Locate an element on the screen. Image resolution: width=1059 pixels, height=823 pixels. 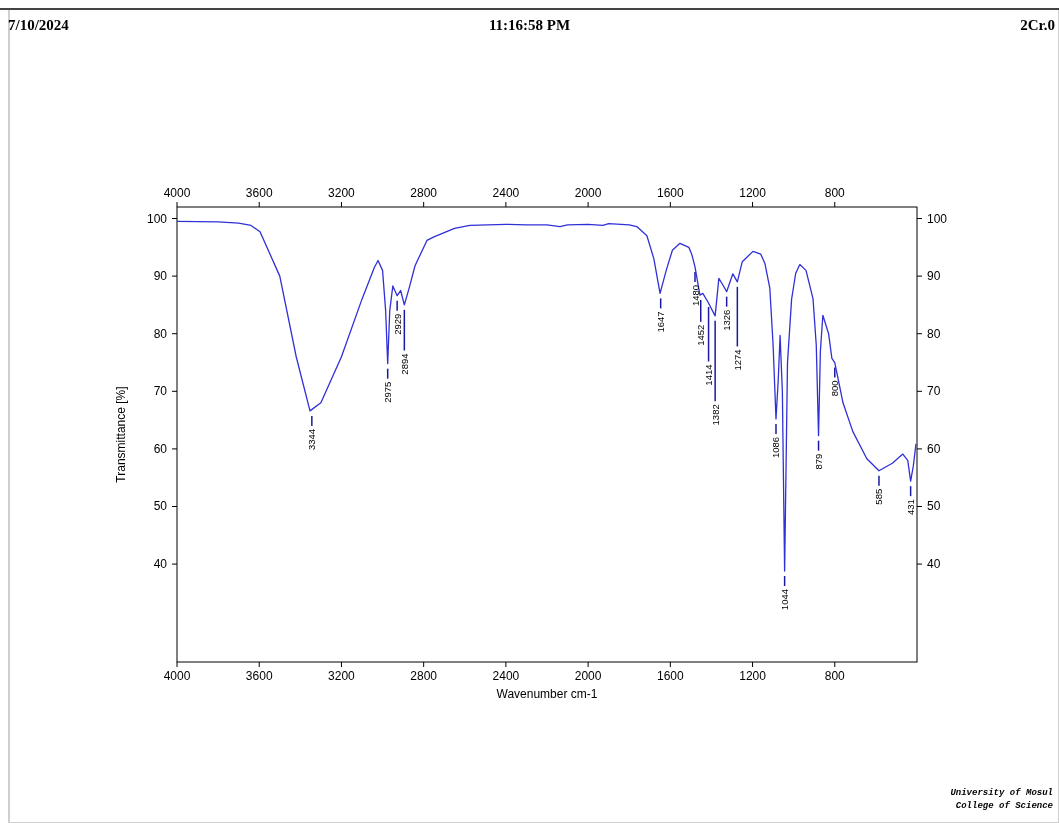
annotation: 3344 is located at coordinates (312, 439).